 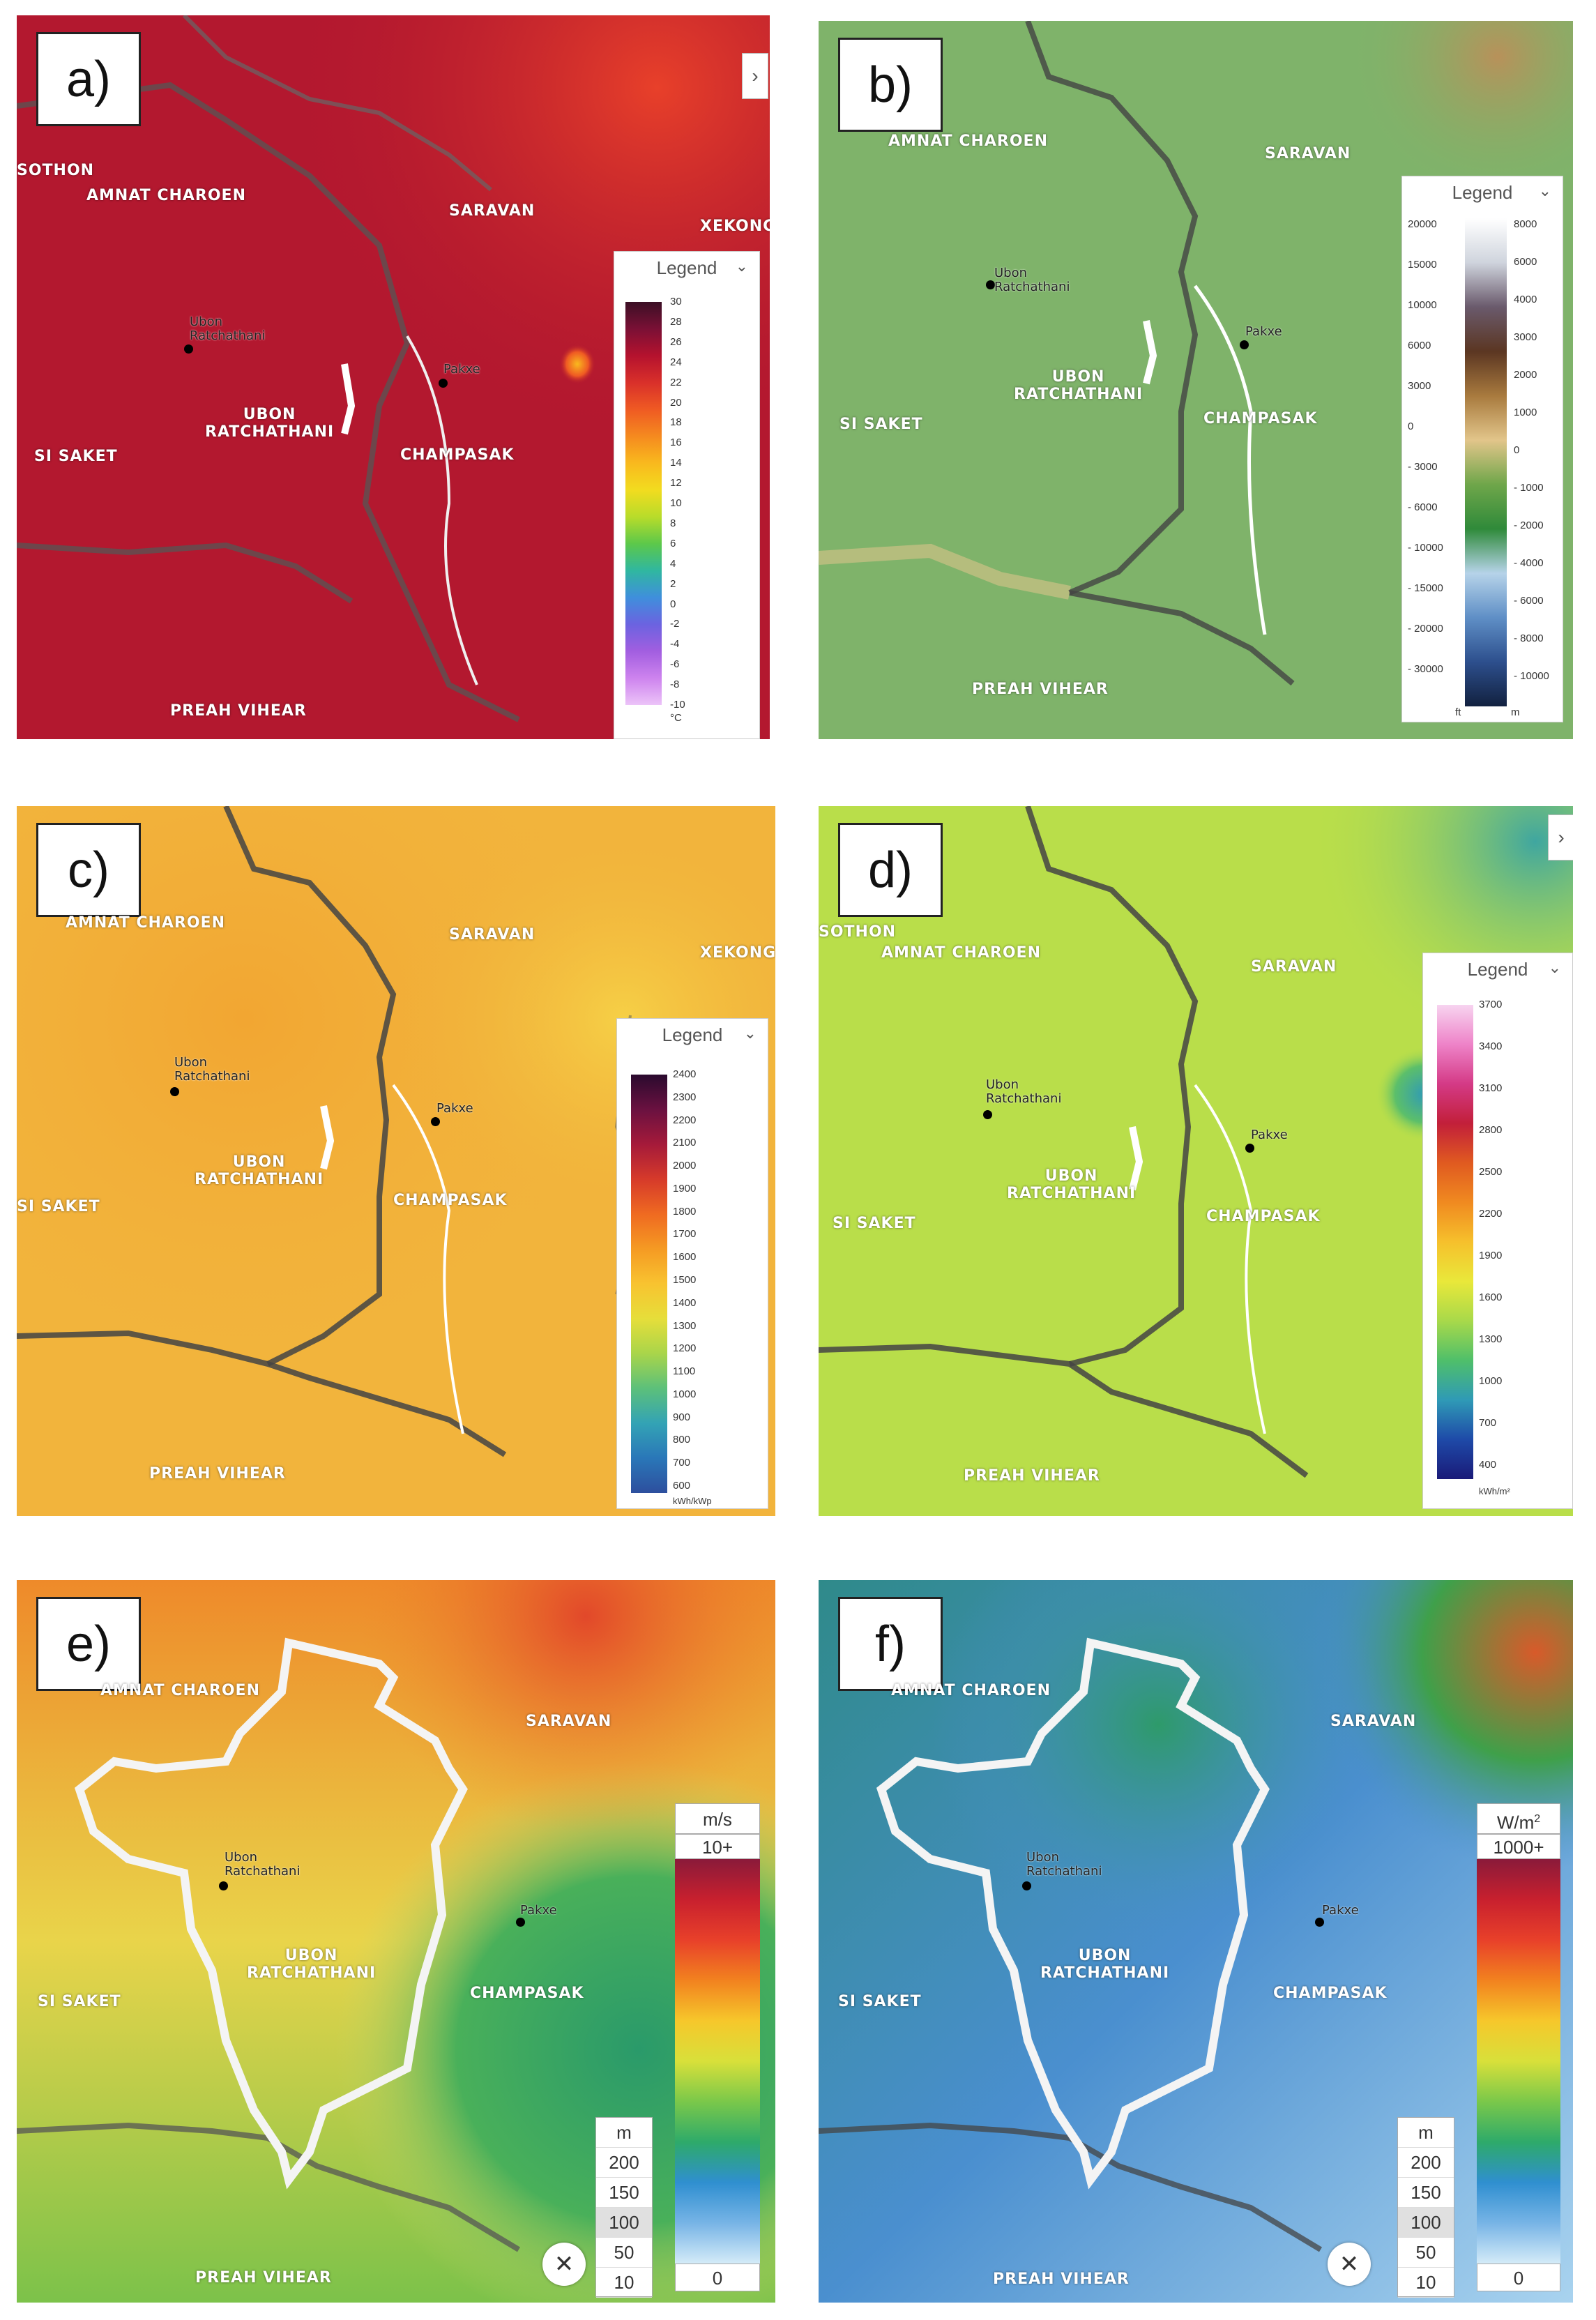 I want to click on legend-unit: °C, so click(x=676, y=718).